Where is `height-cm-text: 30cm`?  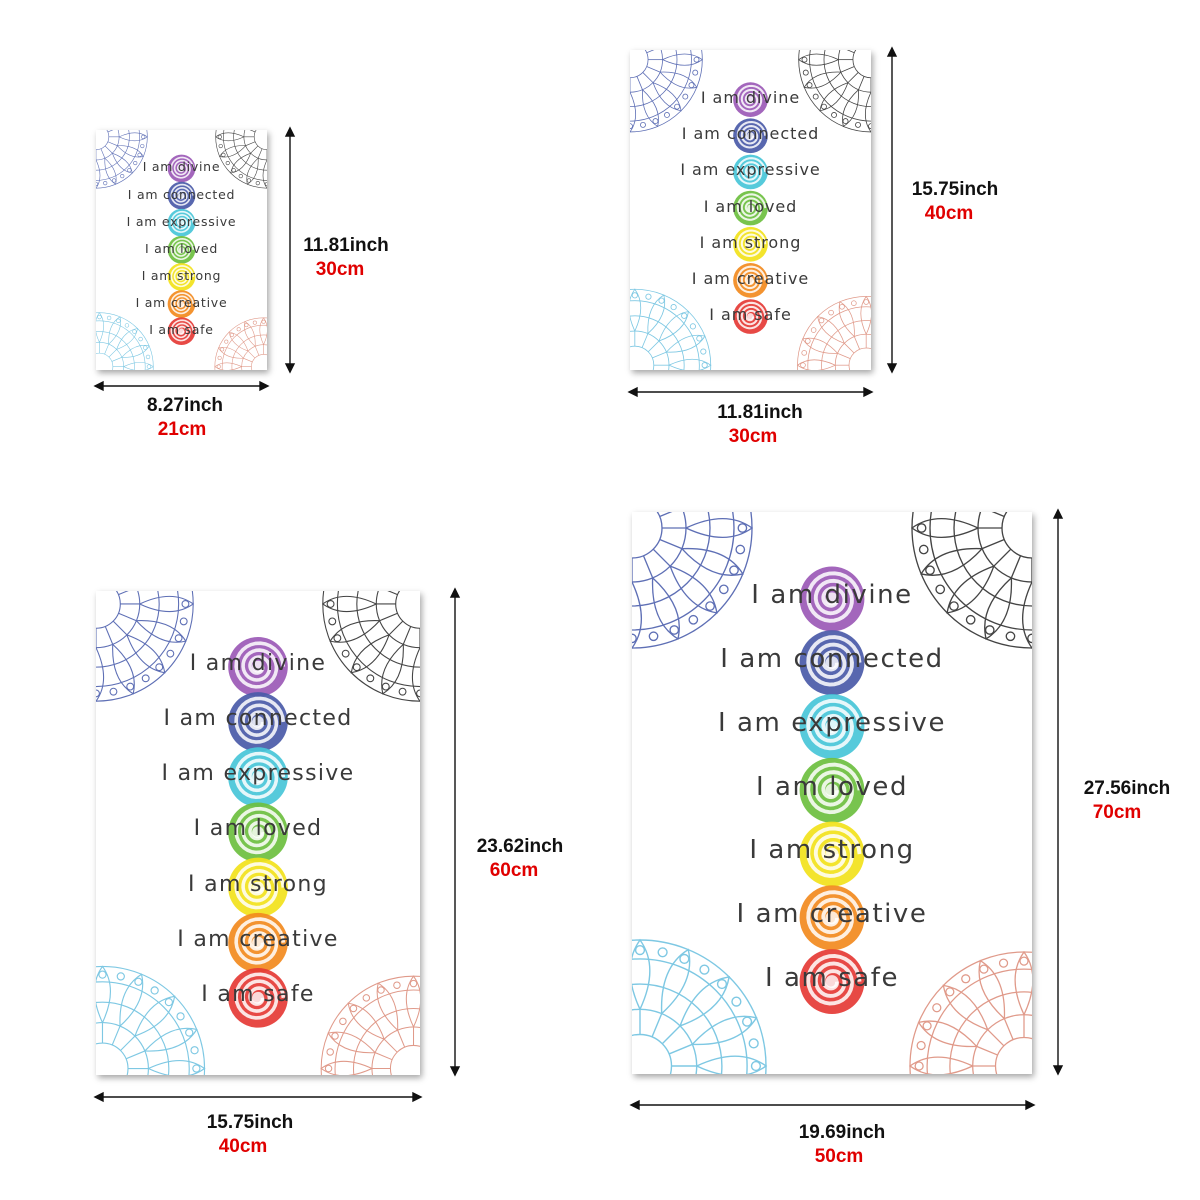 height-cm-text: 30cm is located at coordinates (340, 269).